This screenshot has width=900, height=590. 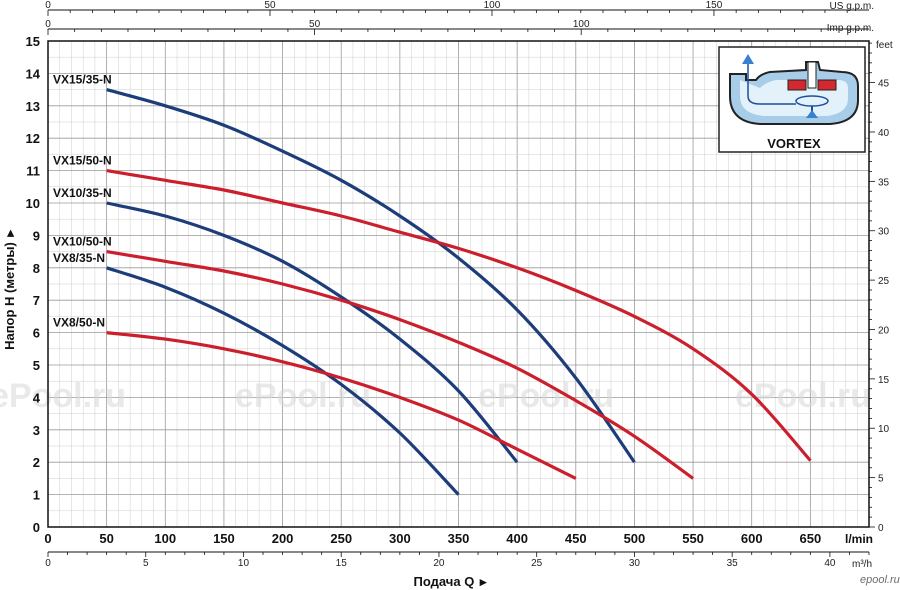 What do you see at coordinates (884, 429) in the screenshot?
I see `feet-tick-label: 10` at bounding box center [884, 429].